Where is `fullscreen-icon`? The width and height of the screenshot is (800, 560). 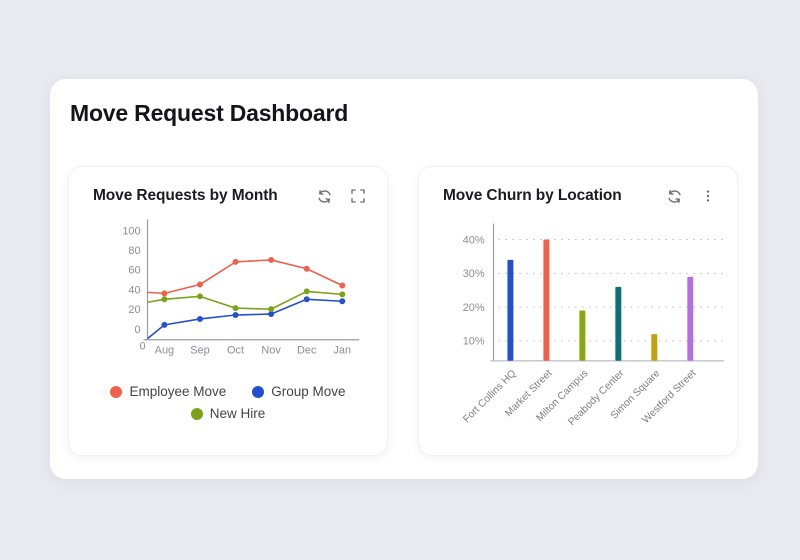
fullscreen-icon is located at coordinates (358, 196).